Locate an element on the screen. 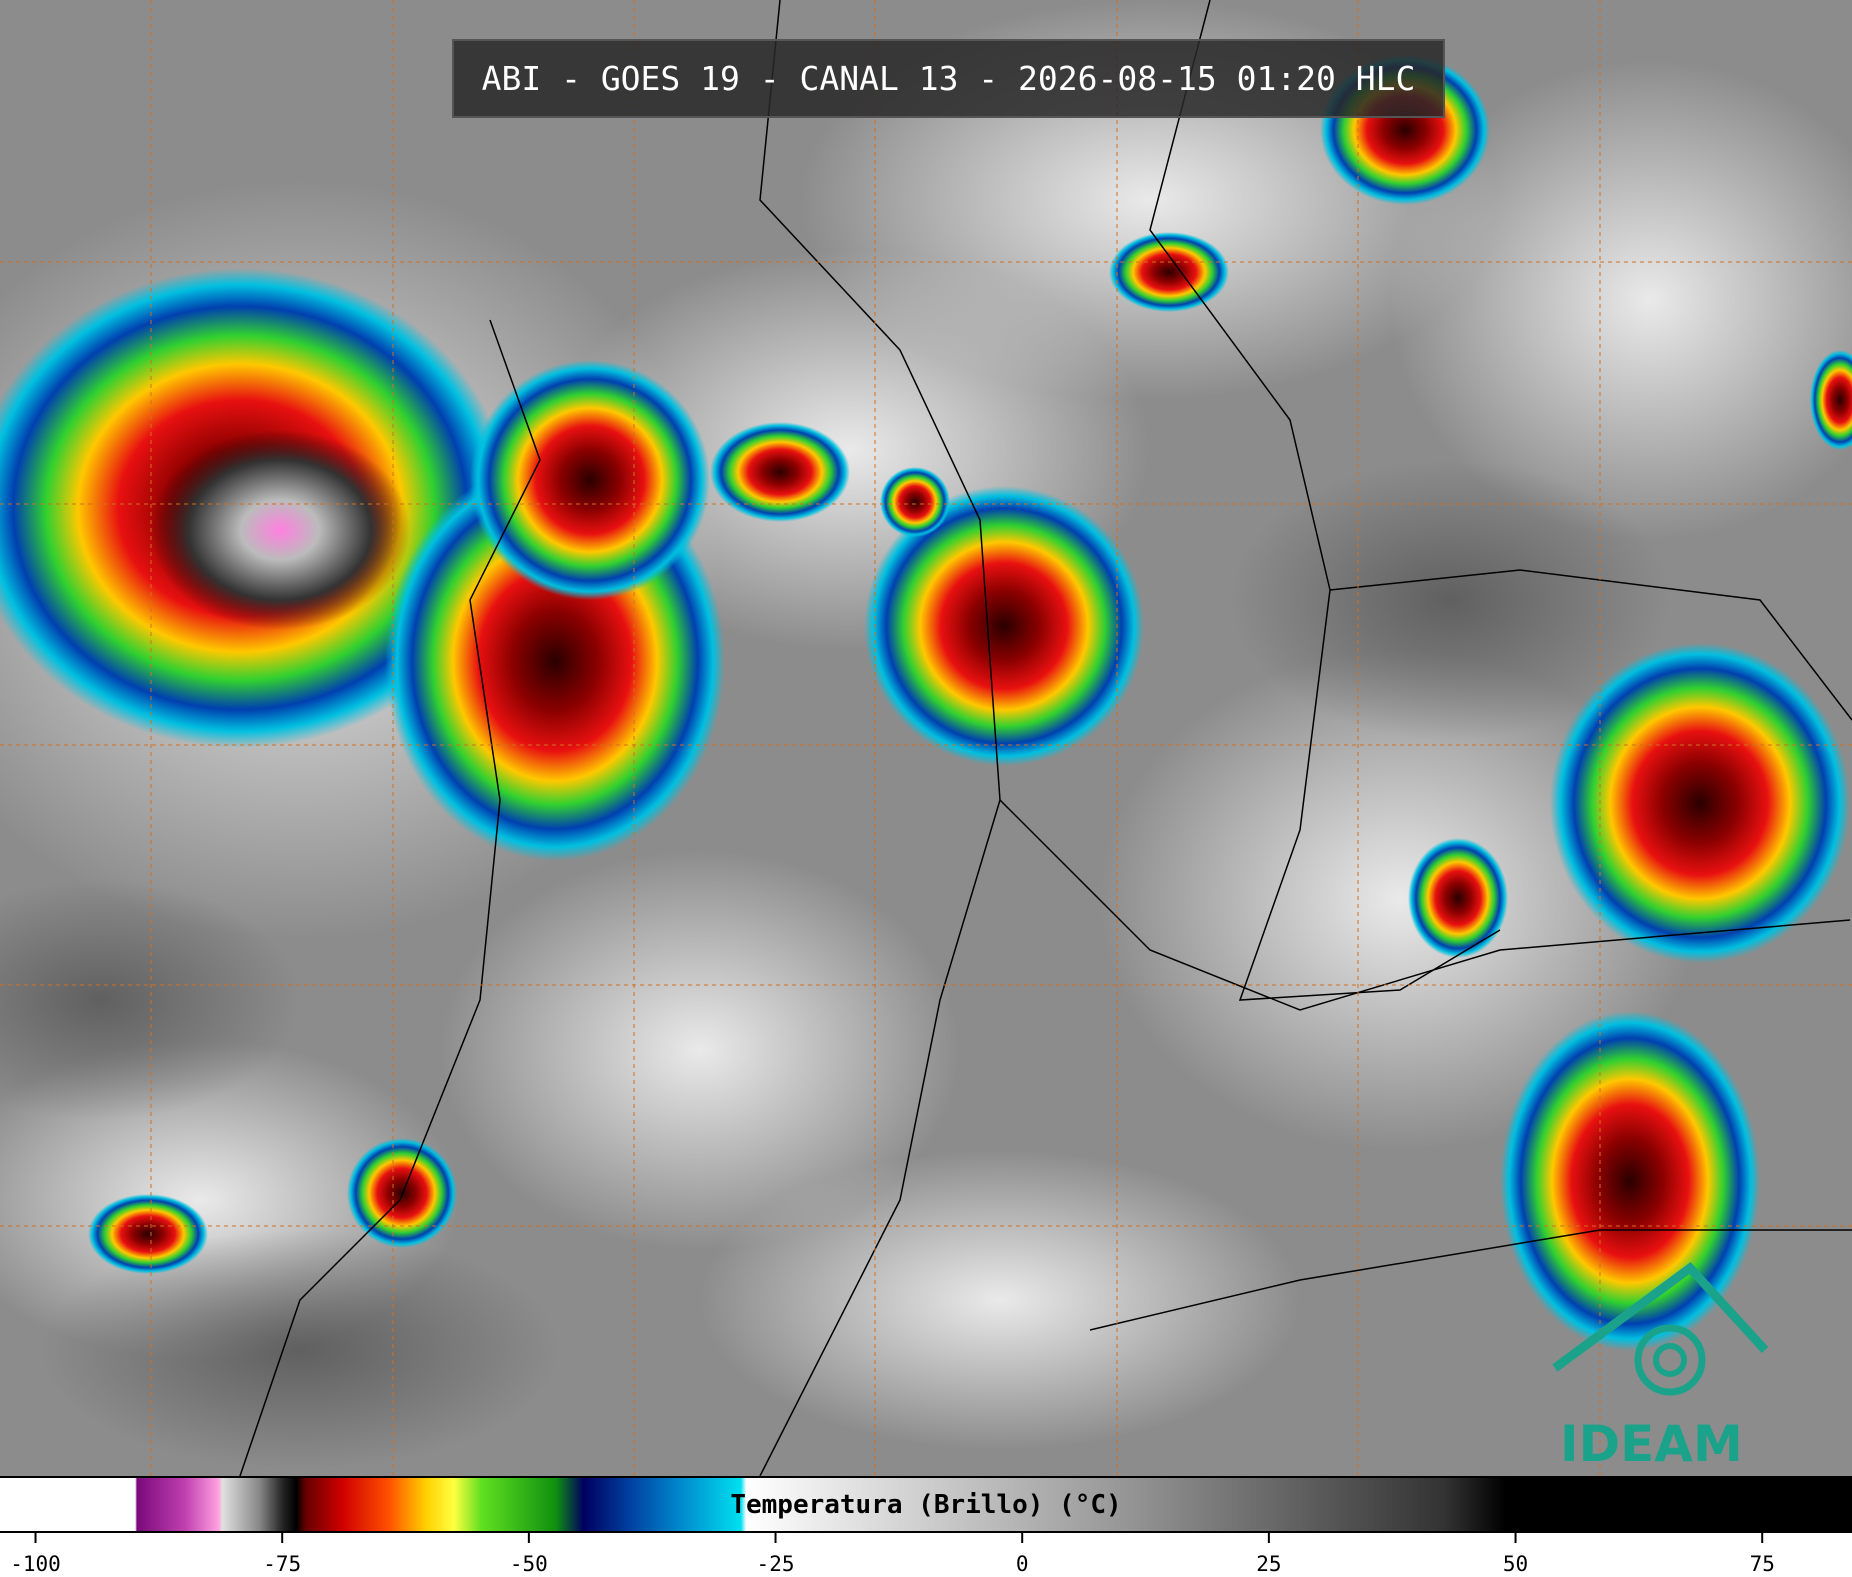  tick-label: -100 is located at coordinates (35, 1564).